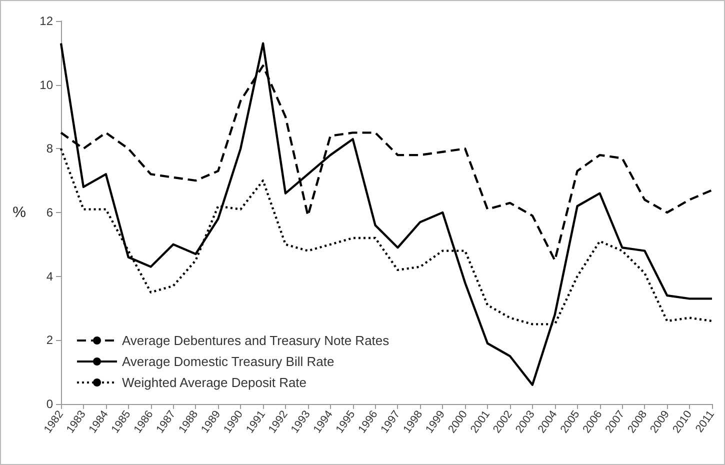 The width and height of the screenshot is (725, 465). Describe the element at coordinates (214, 382) in the screenshot. I see `legend-label: Weighted Average Deposit Rate` at that location.